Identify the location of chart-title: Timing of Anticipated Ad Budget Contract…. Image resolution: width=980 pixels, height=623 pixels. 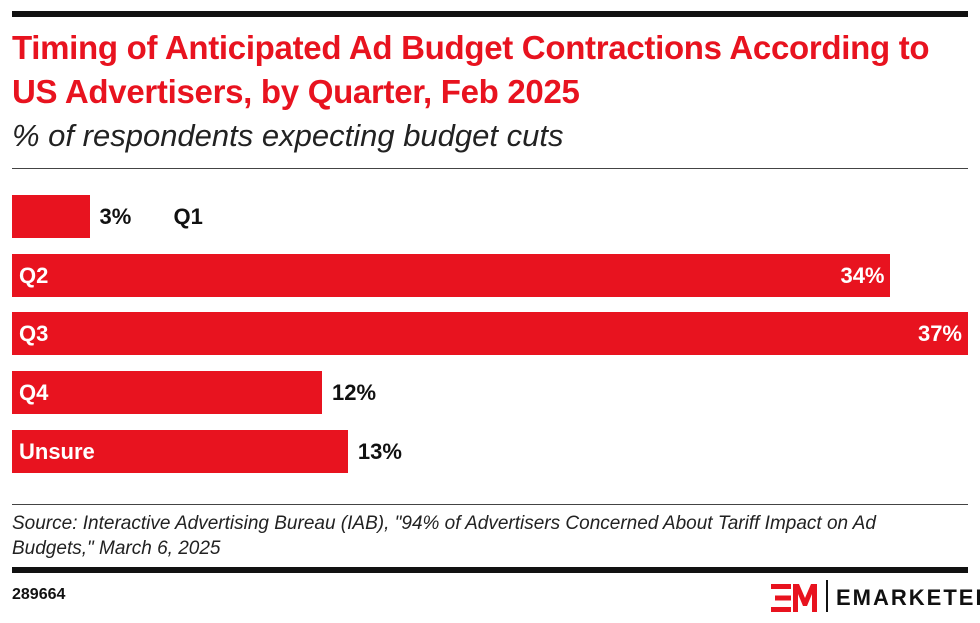
(471, 69).